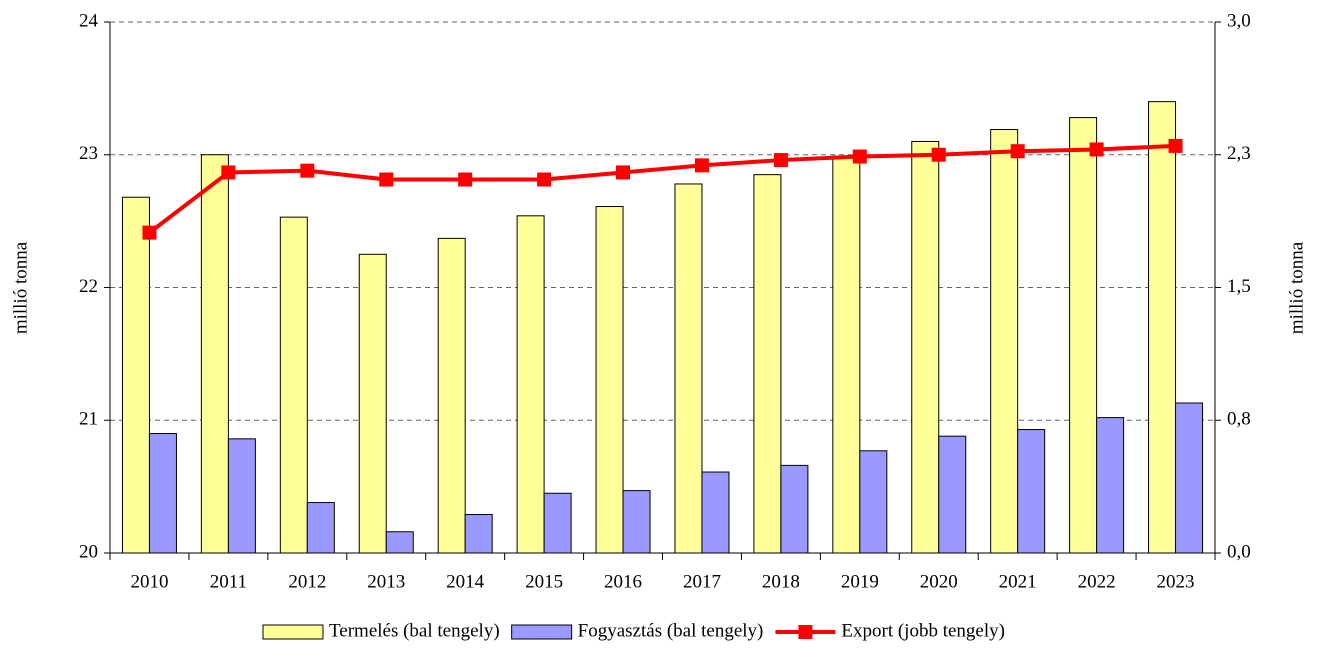 The image size is (1319, 651). I want to click on y2-tick-label: 1,5, so click(1239, 286).